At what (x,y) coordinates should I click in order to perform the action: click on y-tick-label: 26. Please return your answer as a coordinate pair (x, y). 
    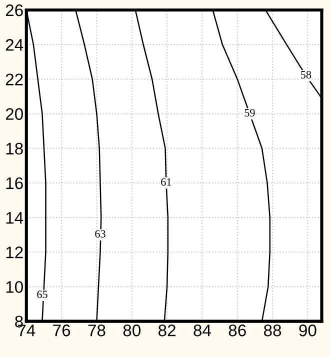
    Looking at the image, I should click on (14, 10).